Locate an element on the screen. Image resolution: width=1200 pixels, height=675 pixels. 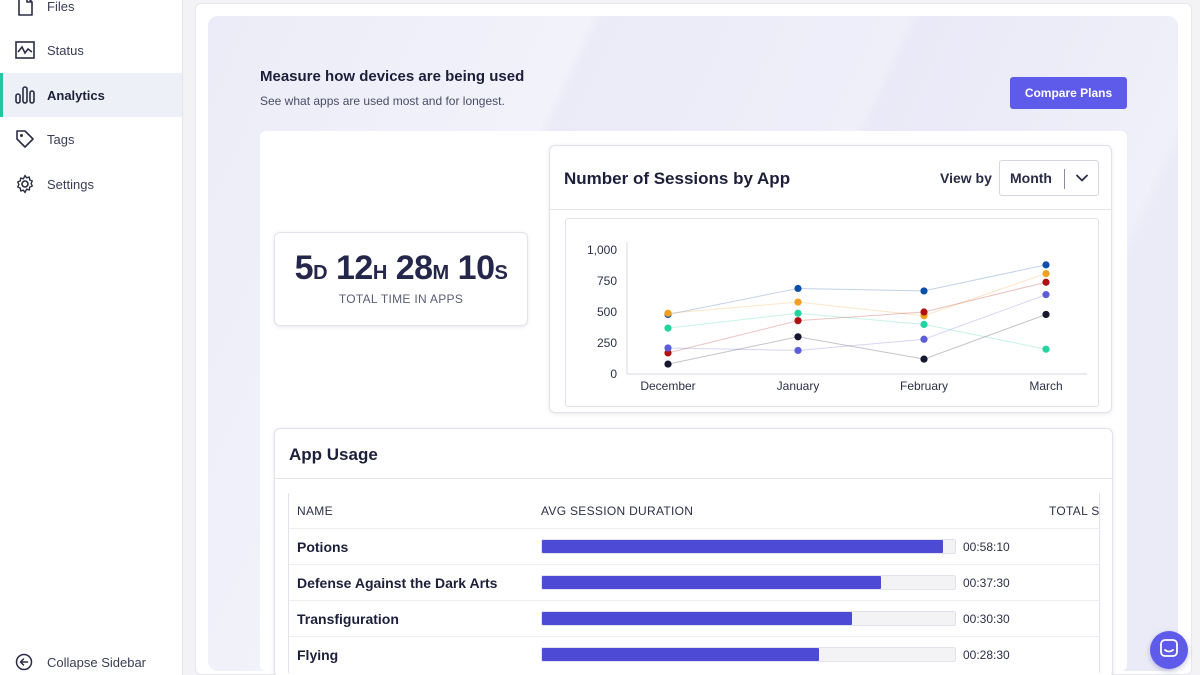
gear-icon is located at coordinates (25, 184).